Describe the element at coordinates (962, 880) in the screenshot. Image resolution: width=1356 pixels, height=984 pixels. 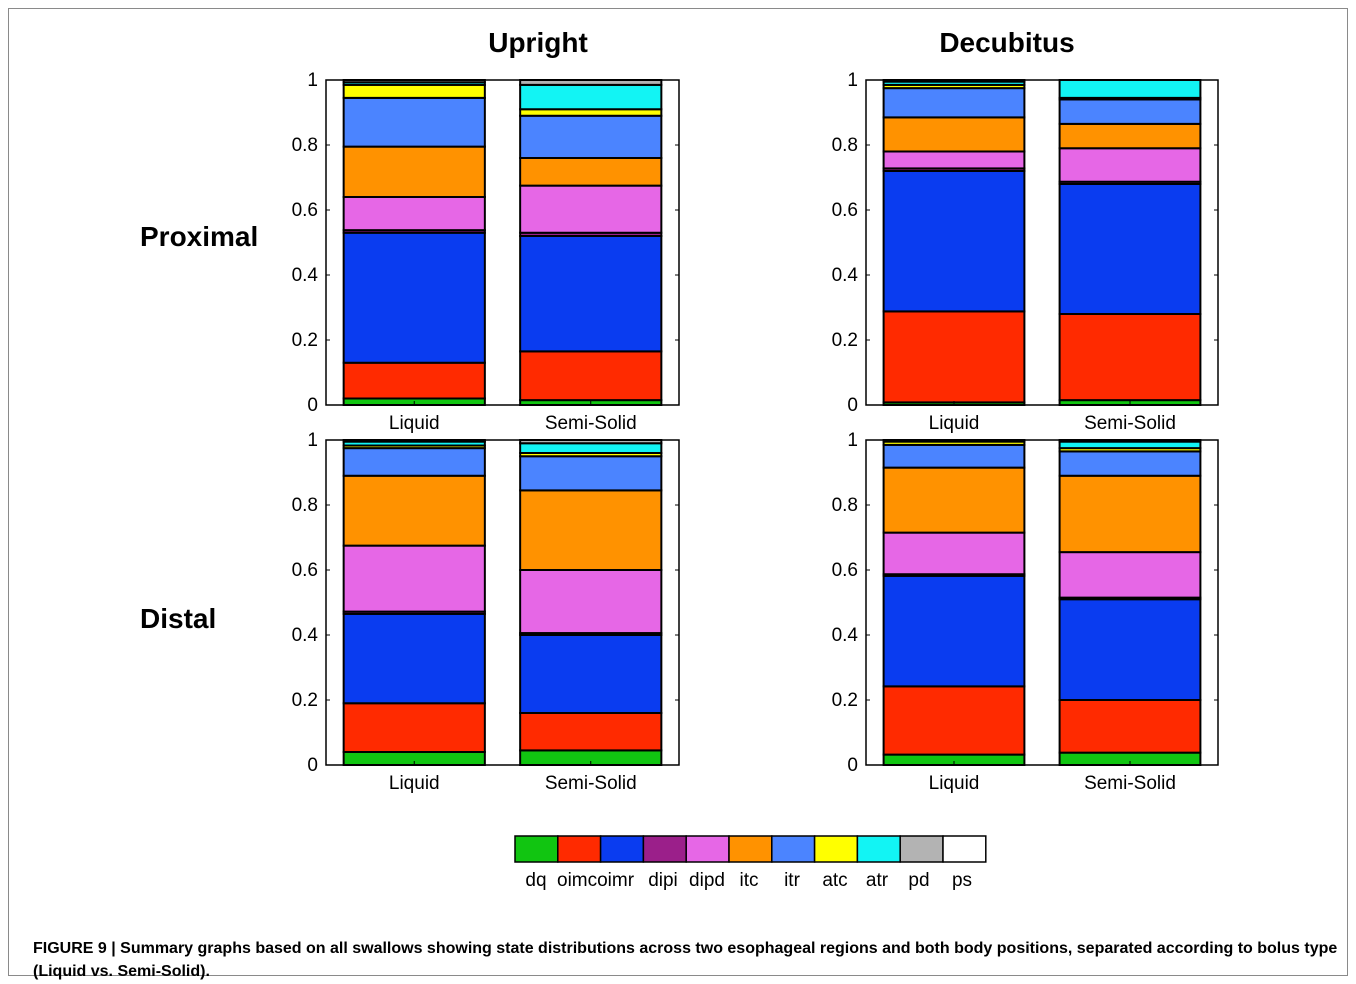
I see `legend-label-ps: ps` at that location.